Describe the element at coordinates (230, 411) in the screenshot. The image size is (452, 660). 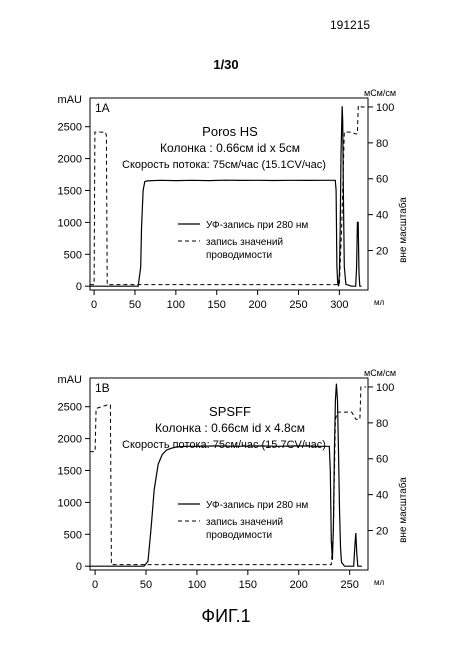
I see `resin-name: SPSFF` at that location.